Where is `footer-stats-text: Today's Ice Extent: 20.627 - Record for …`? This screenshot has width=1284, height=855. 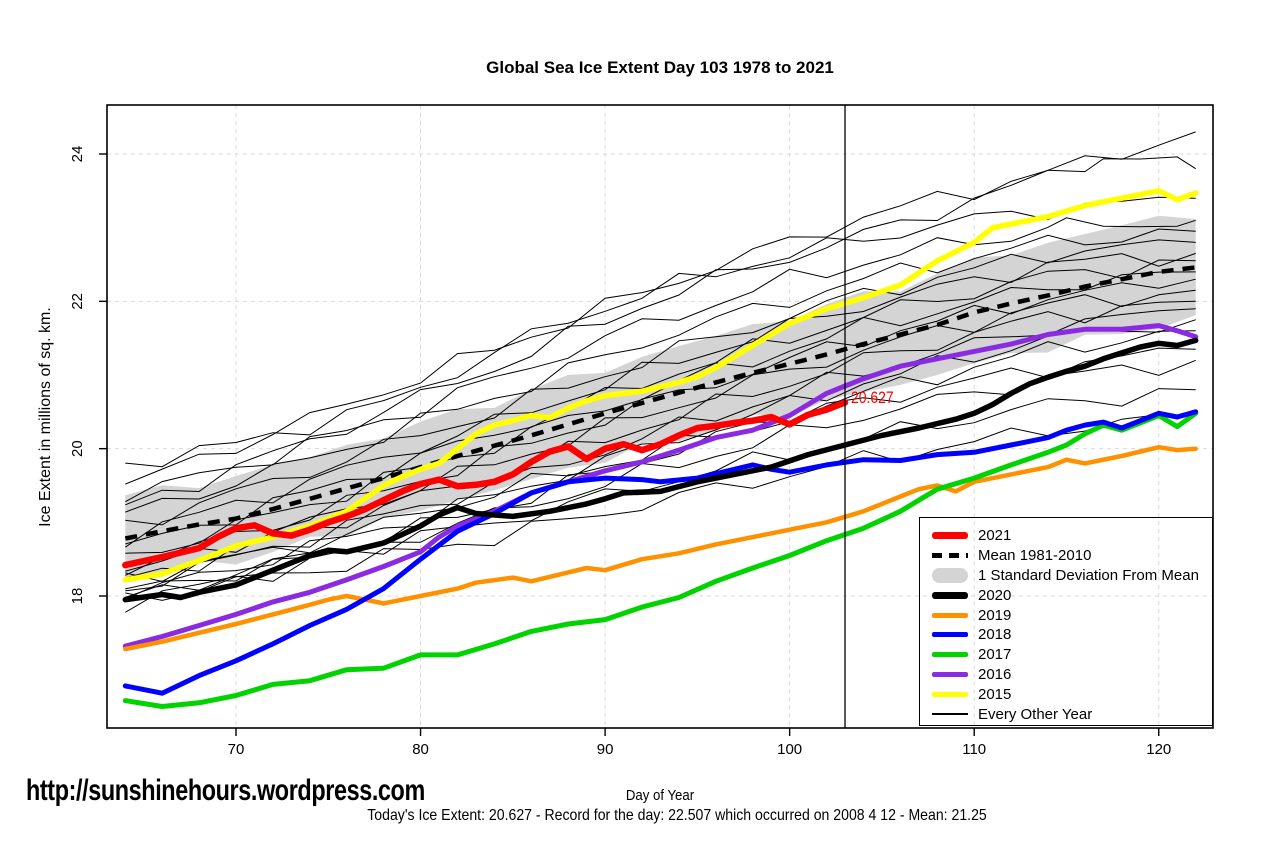
footer-stats-text: Today's Ice Extent: 20.627 - Record for … is located at coordinates (677, 815).